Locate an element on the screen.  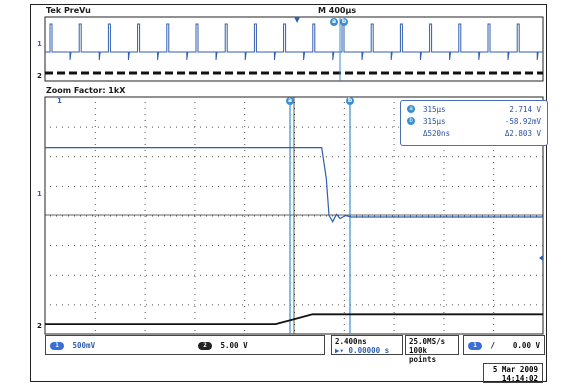
header-timebase: M 400µs is located at coordinates (337, 10).